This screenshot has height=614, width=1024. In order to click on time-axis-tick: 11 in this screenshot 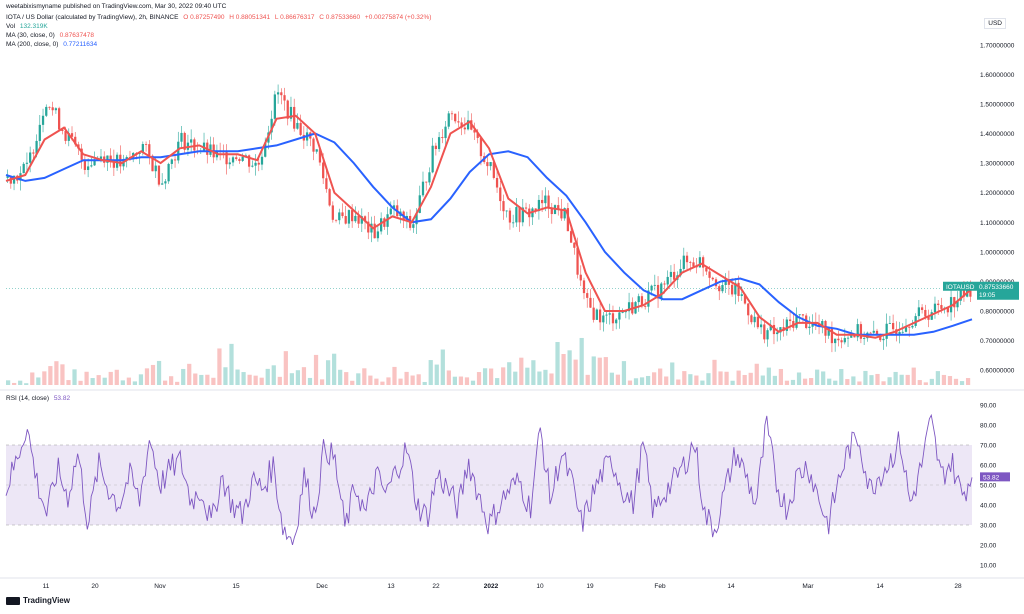, I will do `click(46, 586)`.